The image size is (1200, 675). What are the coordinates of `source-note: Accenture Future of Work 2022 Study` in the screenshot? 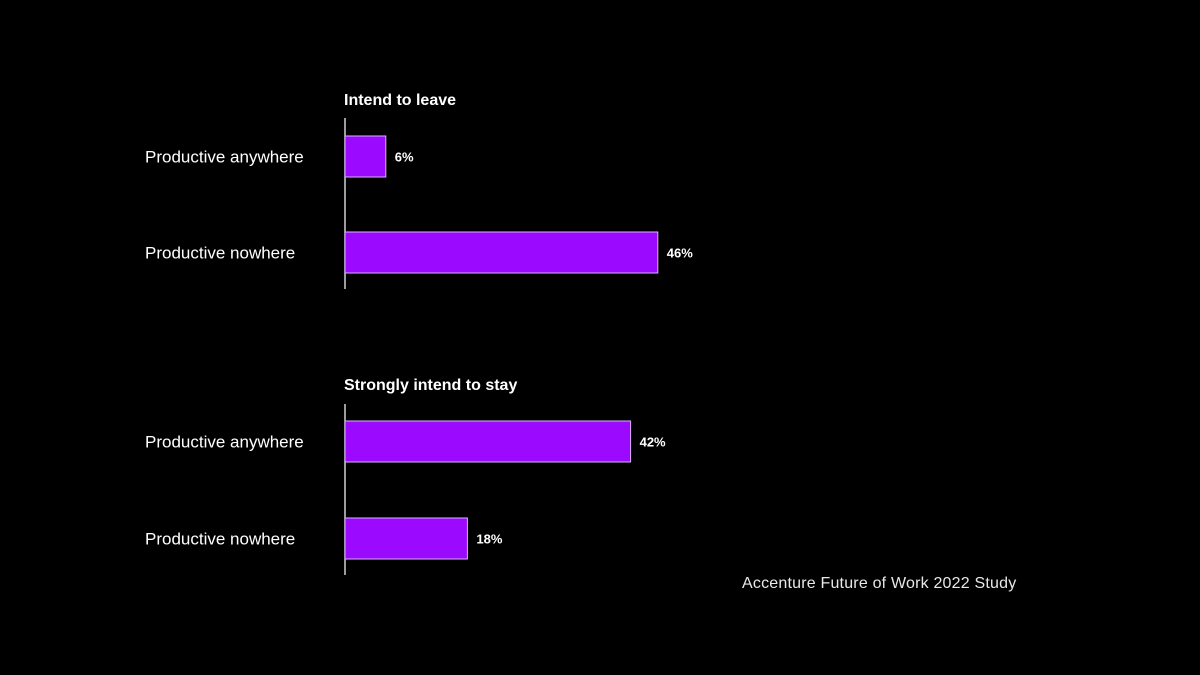 It's located at (879, 583).